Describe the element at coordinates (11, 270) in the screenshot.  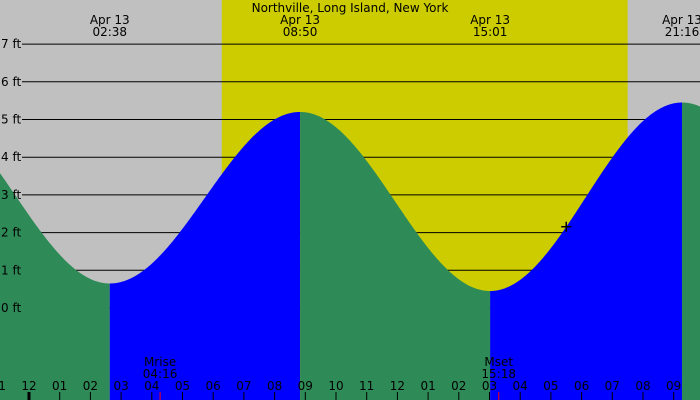
I see `y-tick-label: 1 ft` at that location.